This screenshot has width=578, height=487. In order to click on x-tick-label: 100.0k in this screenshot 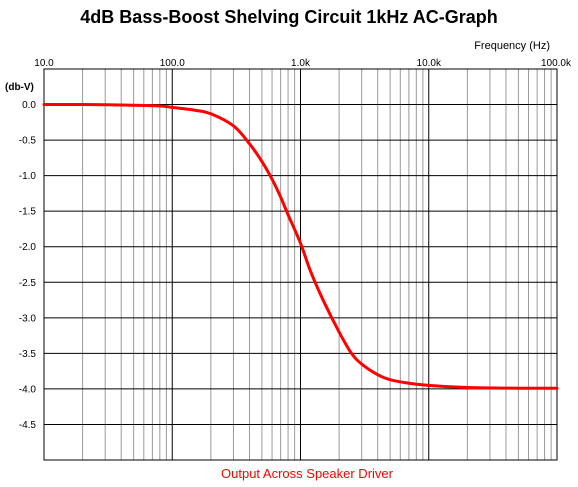, I will do `click(556, 63)`.